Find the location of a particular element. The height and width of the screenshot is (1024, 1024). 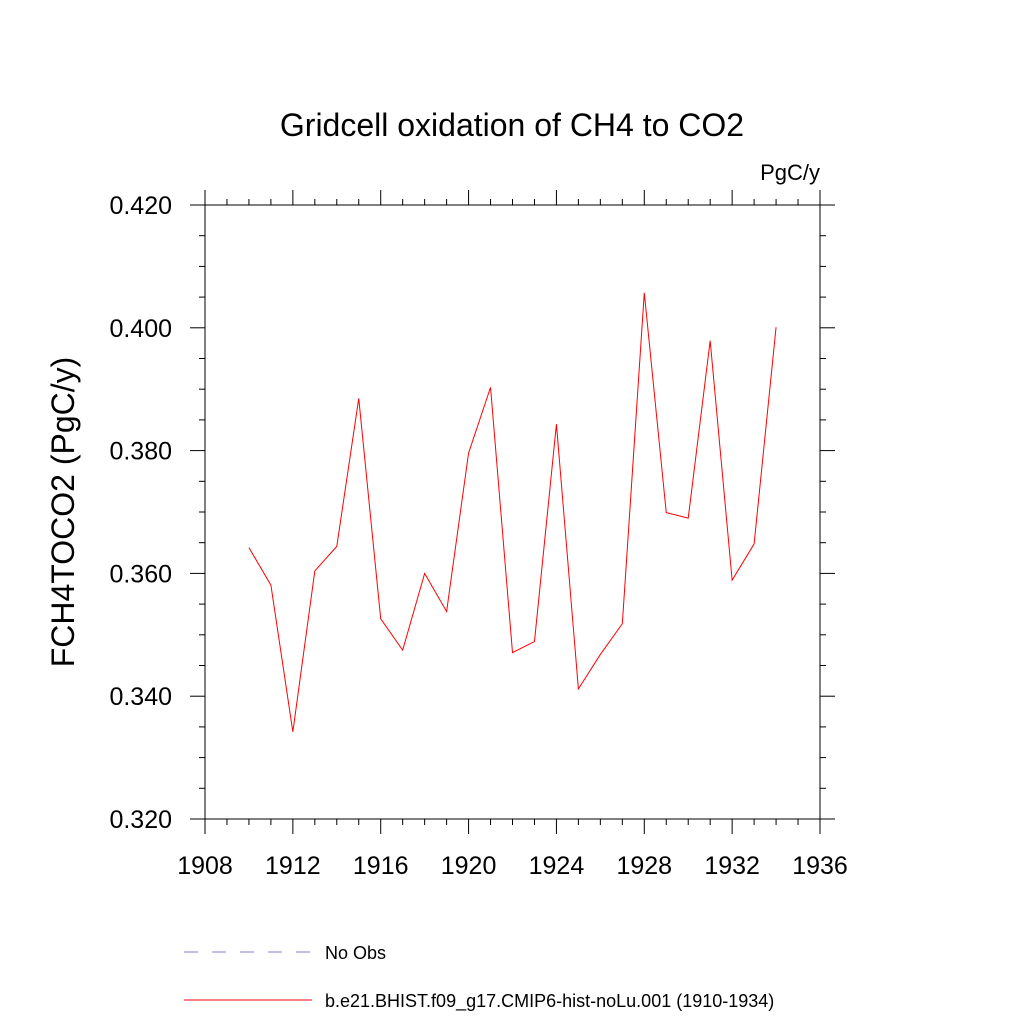

y-tick-label: 0.400 is located at coordinates (140, 329).